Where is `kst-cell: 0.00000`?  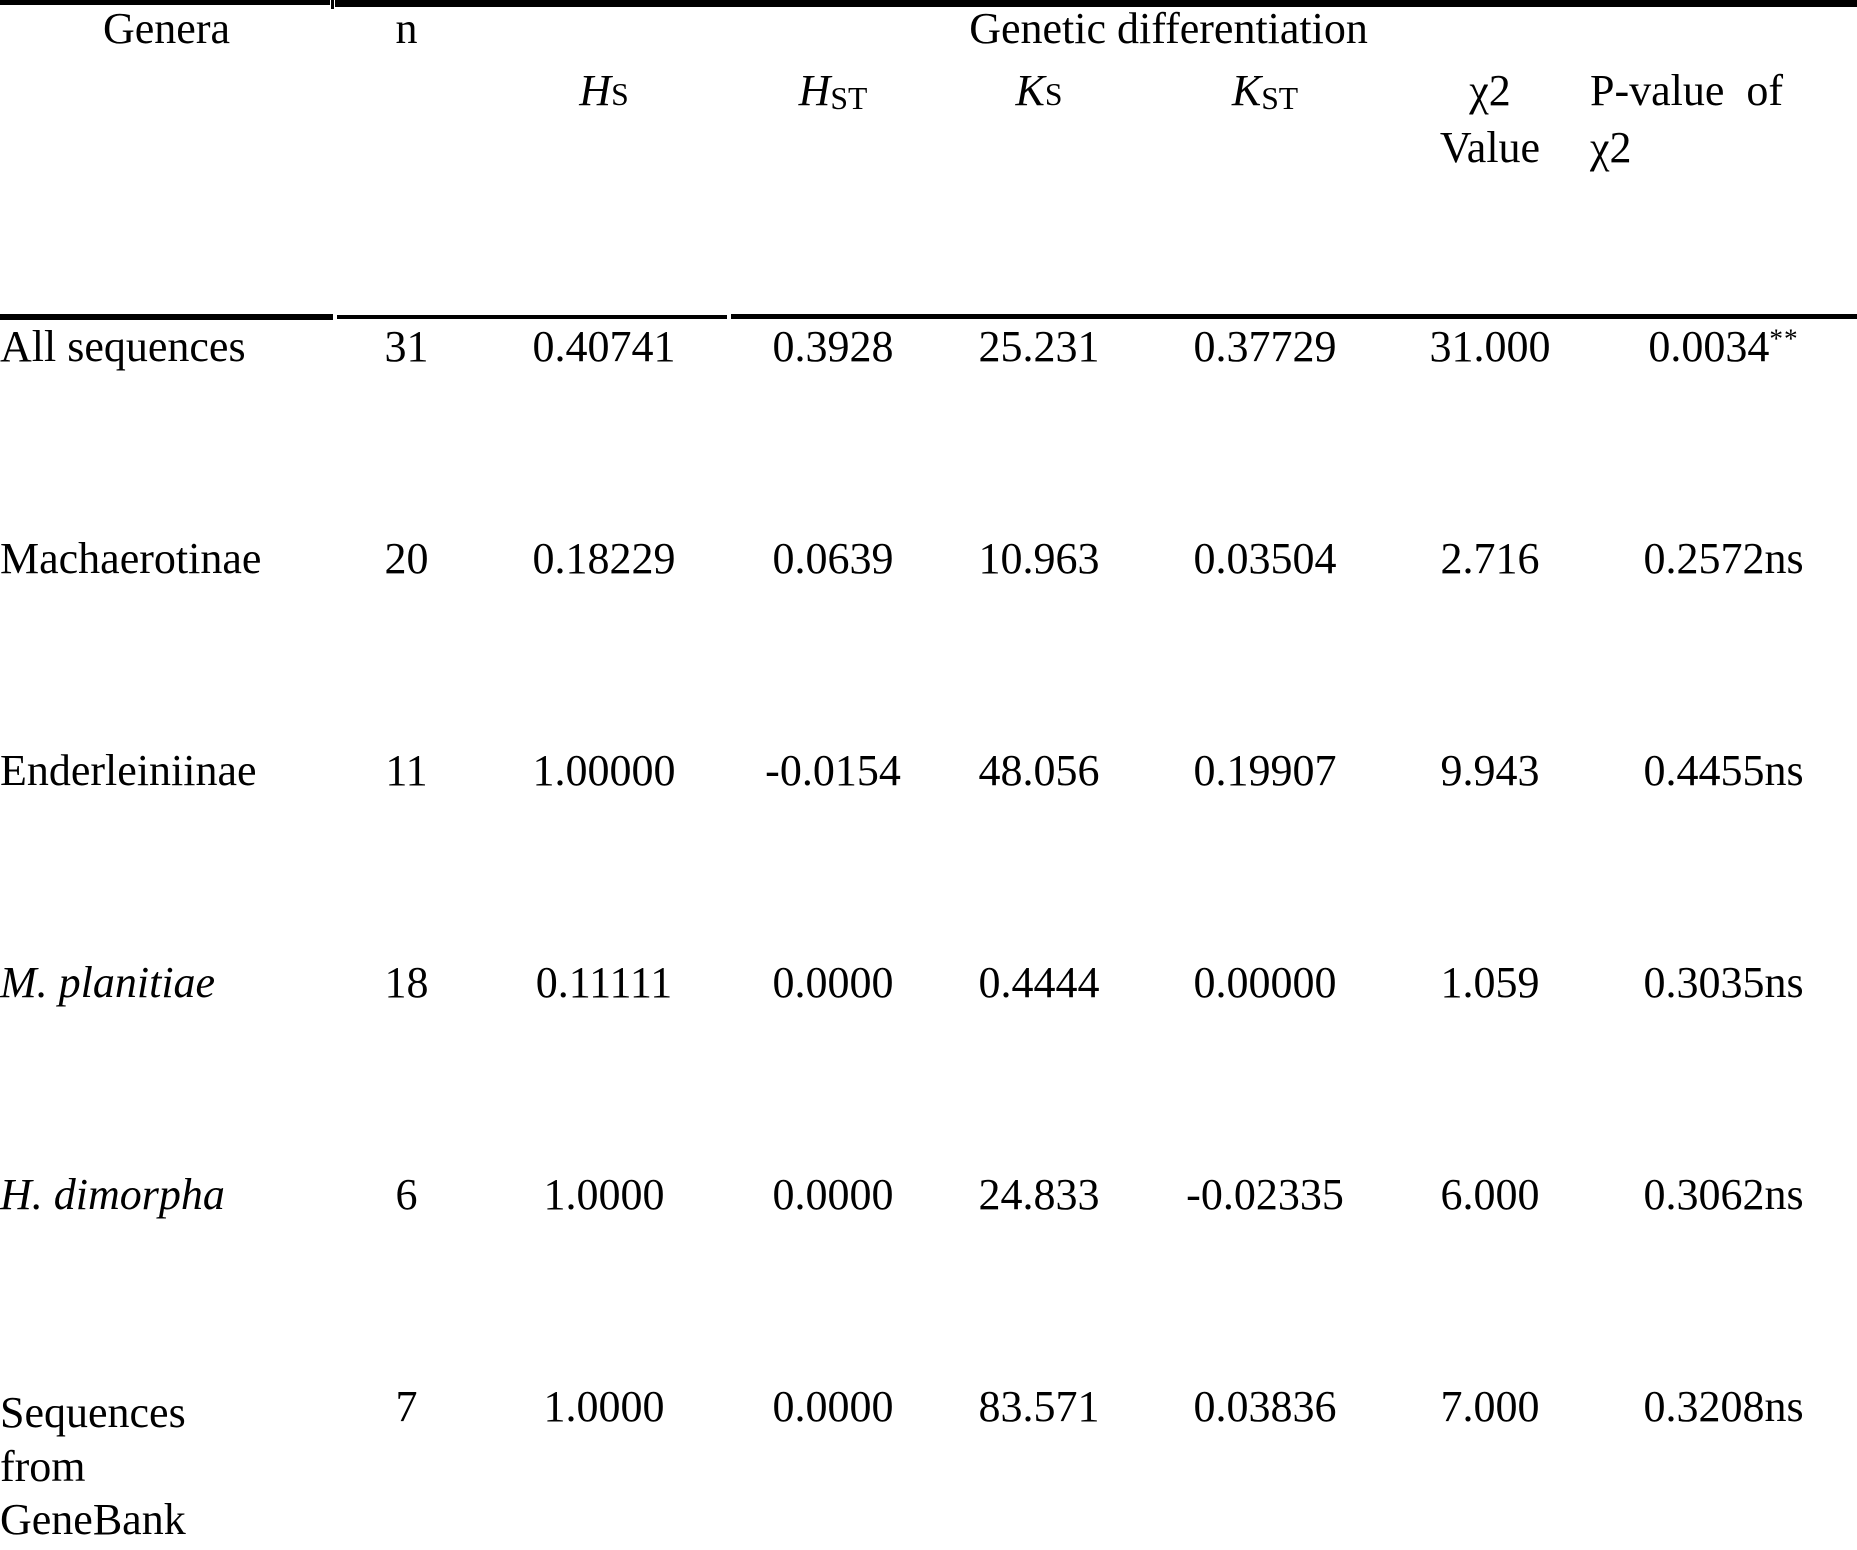 kst-cell: 0.00000 is located at coordinates (1265, 982).